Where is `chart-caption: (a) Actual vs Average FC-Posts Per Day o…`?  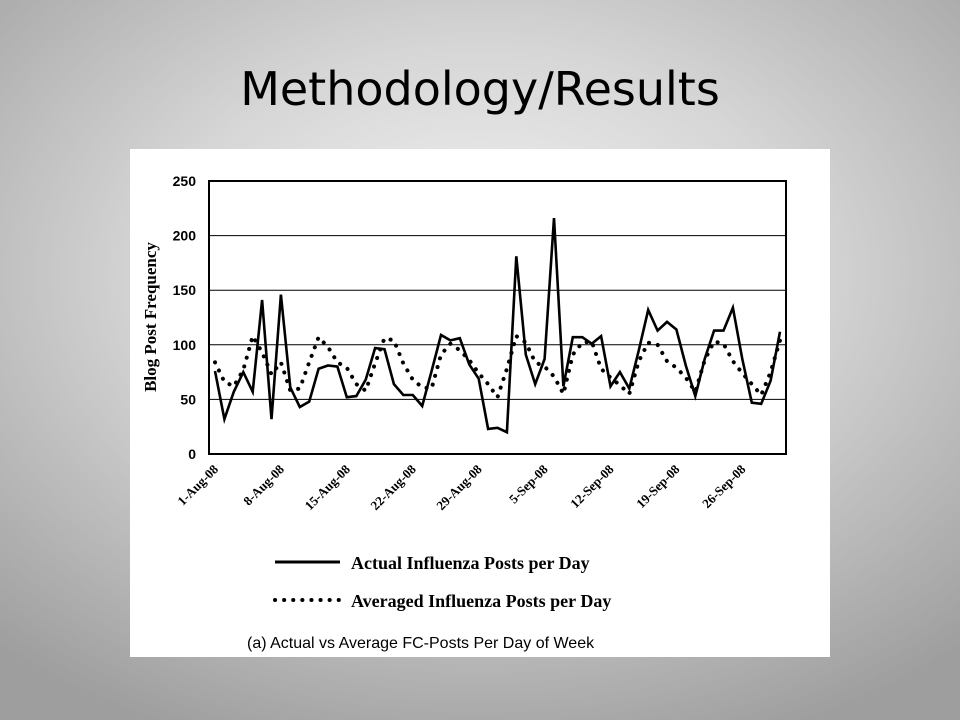
chart-caption: (a) Actual vs Average FC-Posts Per Day o… is located at coordinates (421, 643).